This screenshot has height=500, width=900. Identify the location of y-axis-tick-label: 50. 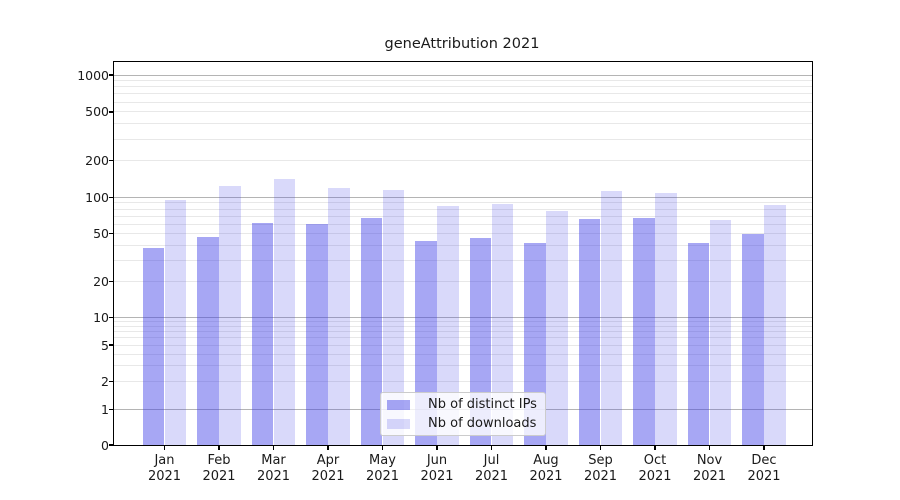
(101, 234).